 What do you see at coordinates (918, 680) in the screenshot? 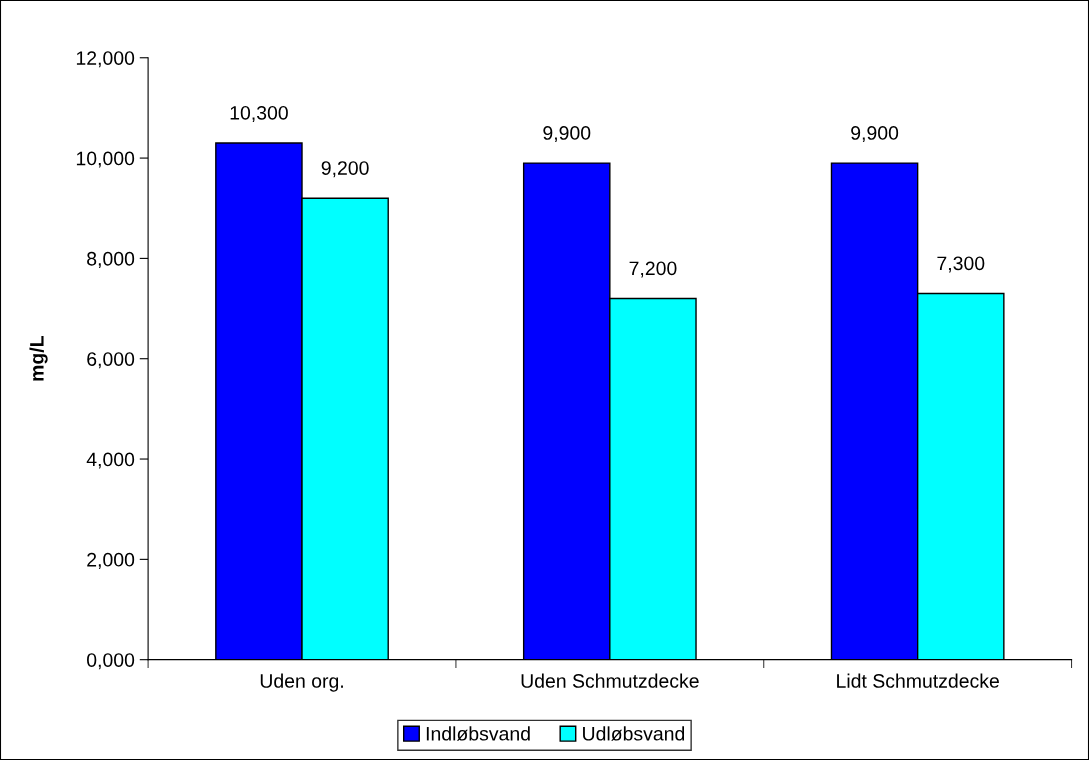
I see `x-tick-label: Lidt Schmutzdecke` at bounding box center [918, 680].